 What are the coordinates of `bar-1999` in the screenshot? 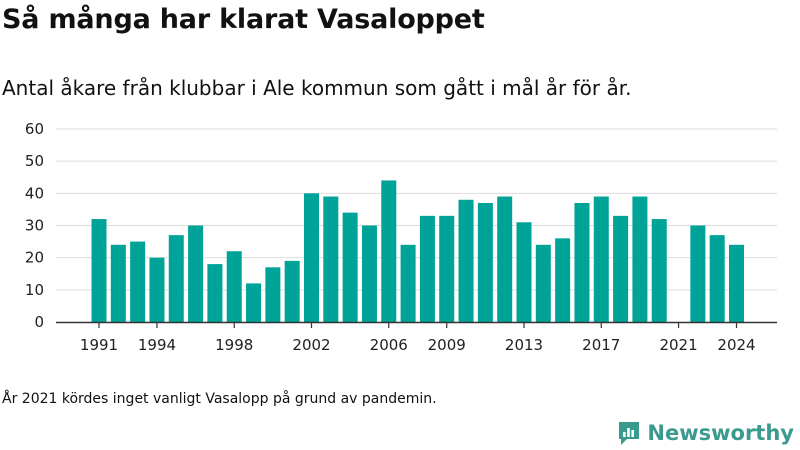 It's located at (254, 302).